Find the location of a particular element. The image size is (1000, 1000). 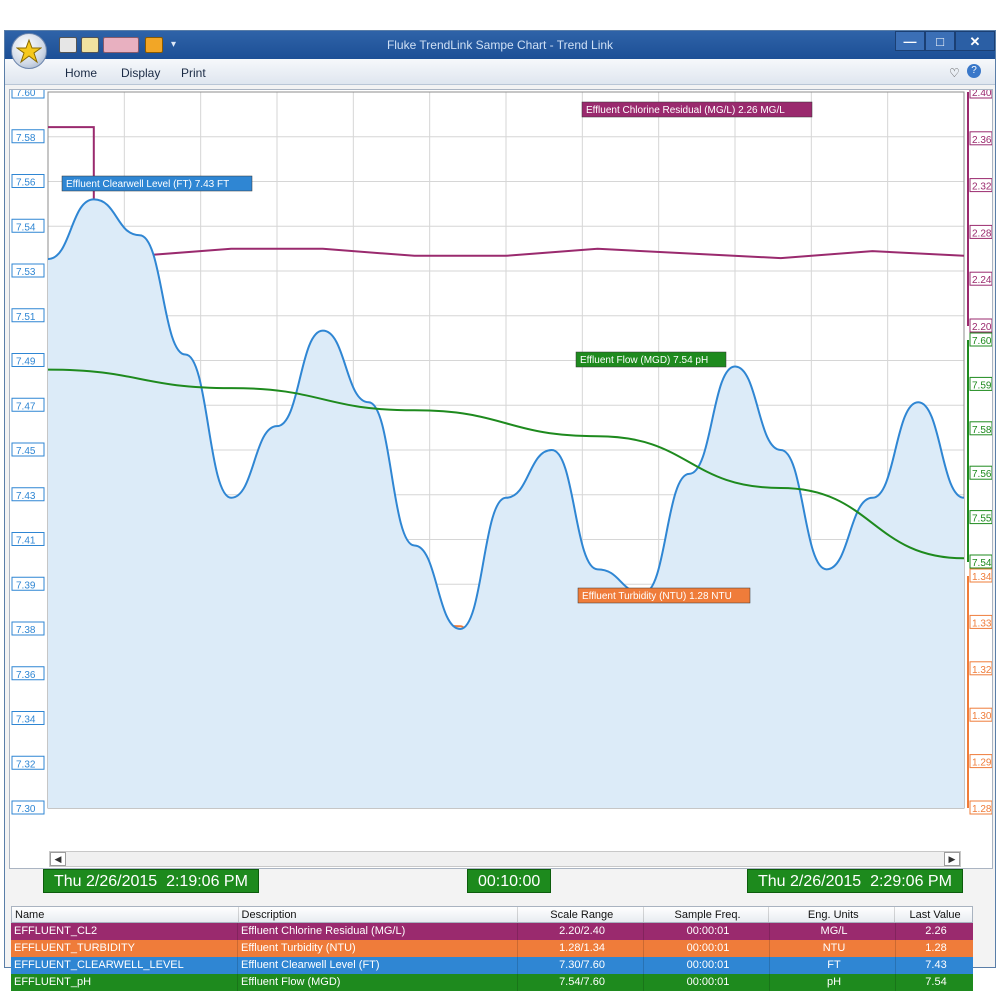

left-axis-tick-label: 7.32 is located at coordinates (26, 764).